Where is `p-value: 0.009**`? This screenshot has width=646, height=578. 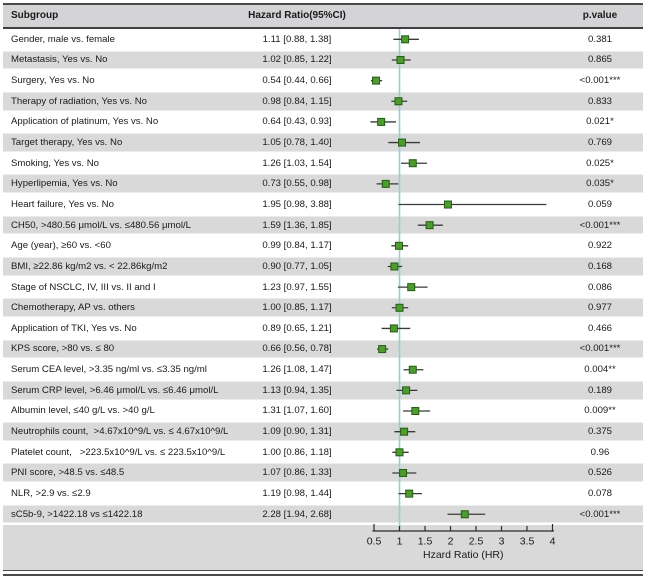 p-value: 0.009** is located at coordinates (600, 411).